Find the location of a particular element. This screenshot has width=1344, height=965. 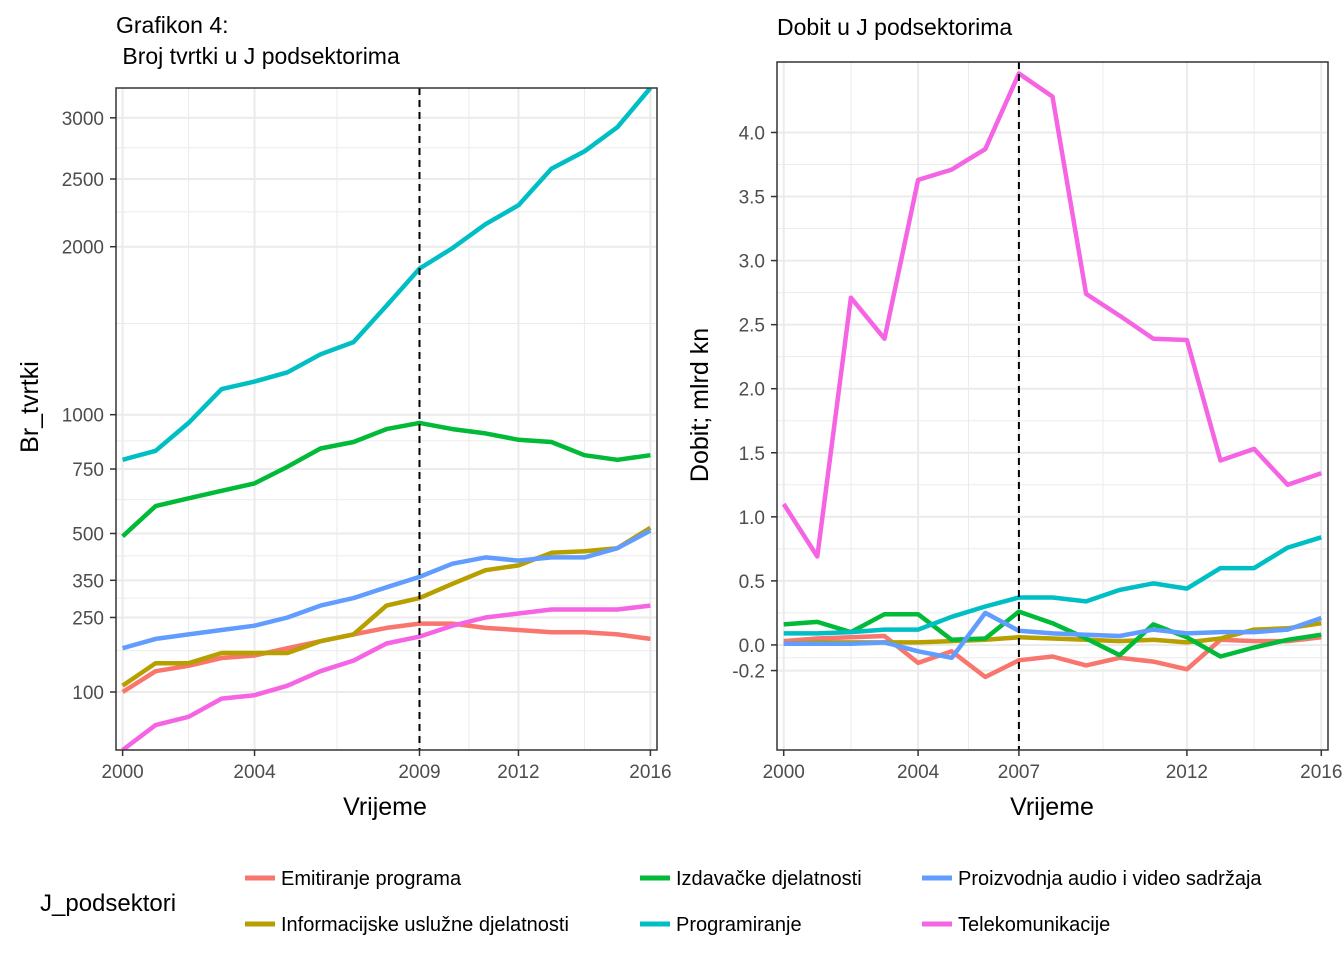

series-line-informacijske-uslu-ne-djelatnosti is located at coordinates (386, 606).